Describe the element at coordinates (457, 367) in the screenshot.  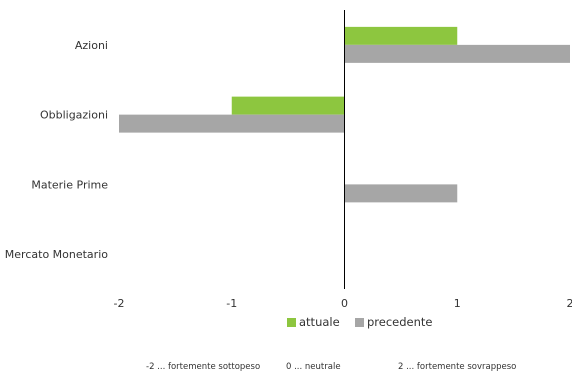
I see `scale-footnote: 2 ... fortemente sovrappeso` at that location.